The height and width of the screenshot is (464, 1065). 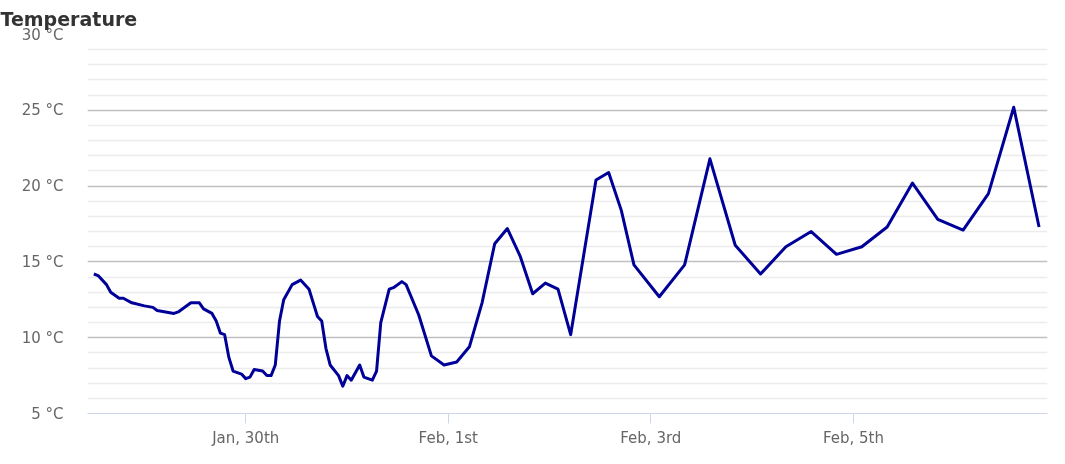 I want to click on x-tick-label: Feb, 3rd, so click(x=651, y=437).